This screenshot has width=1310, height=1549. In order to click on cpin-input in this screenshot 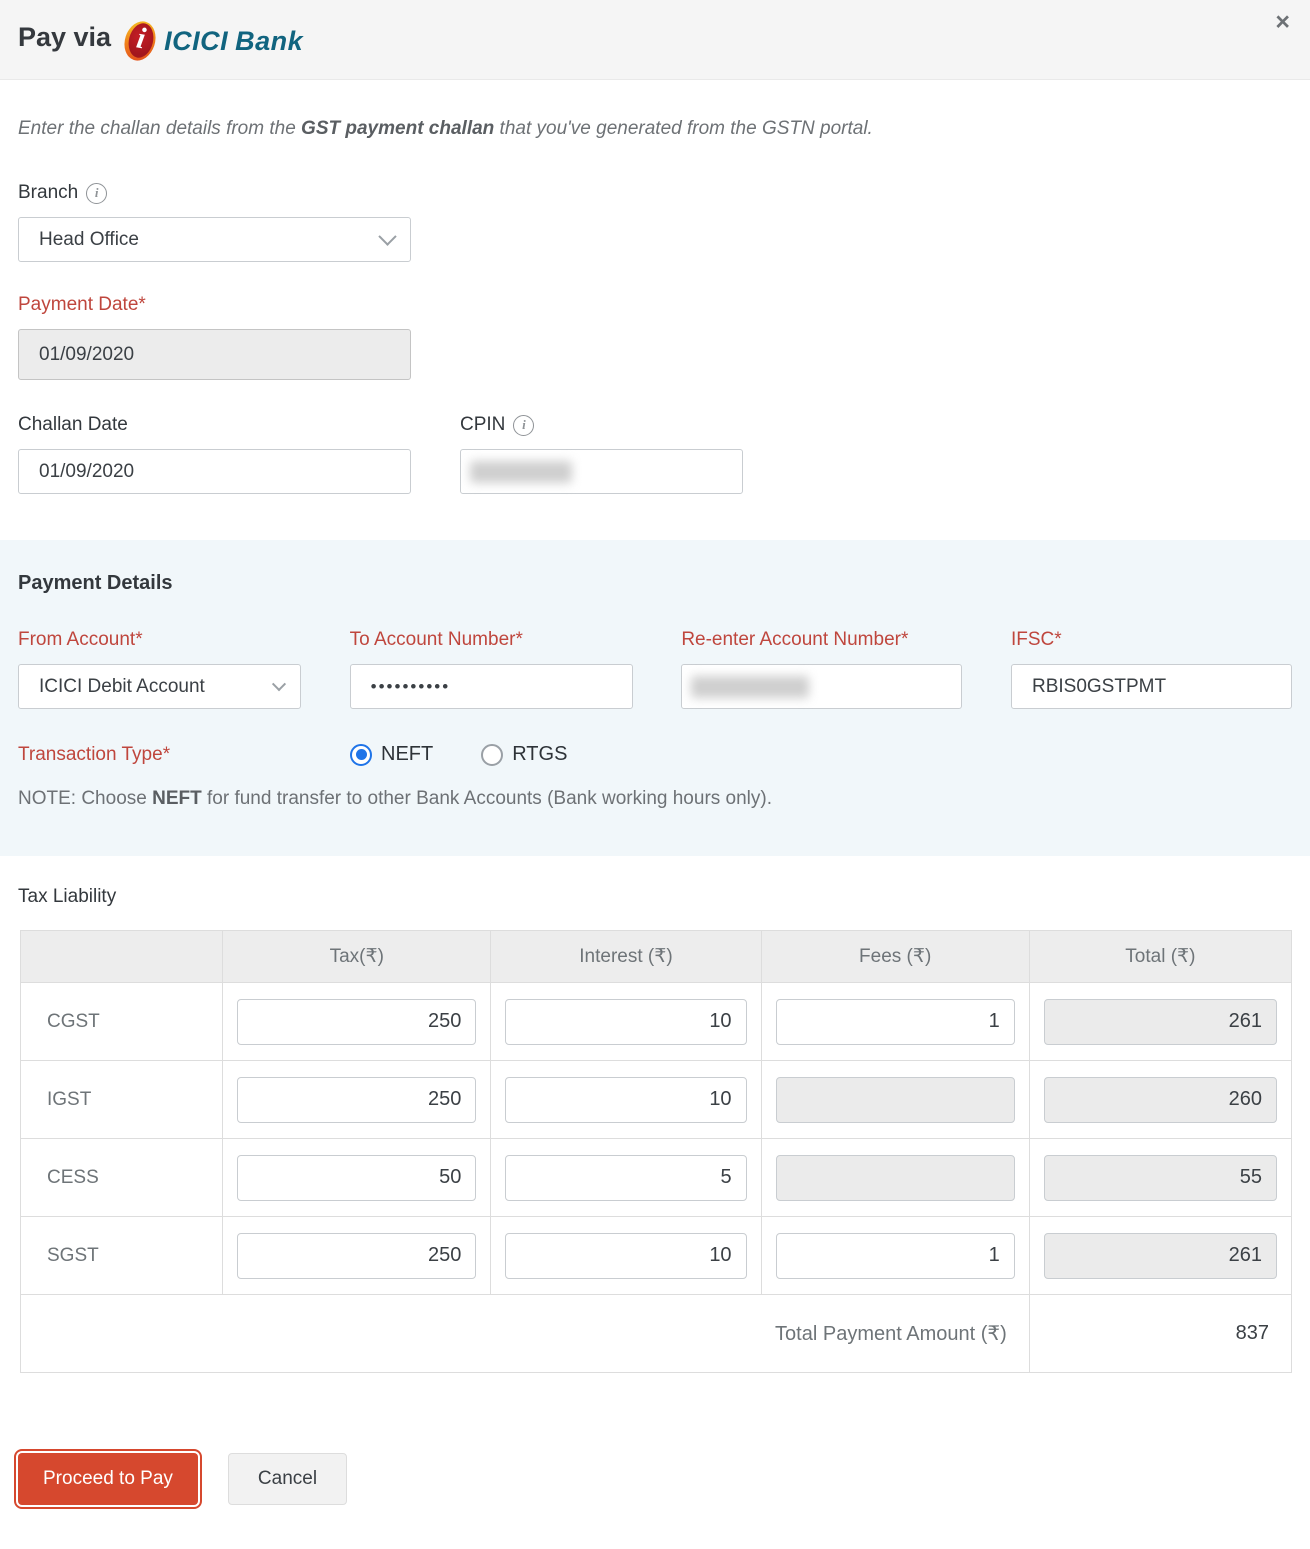, I will do `click(601, 471)`.